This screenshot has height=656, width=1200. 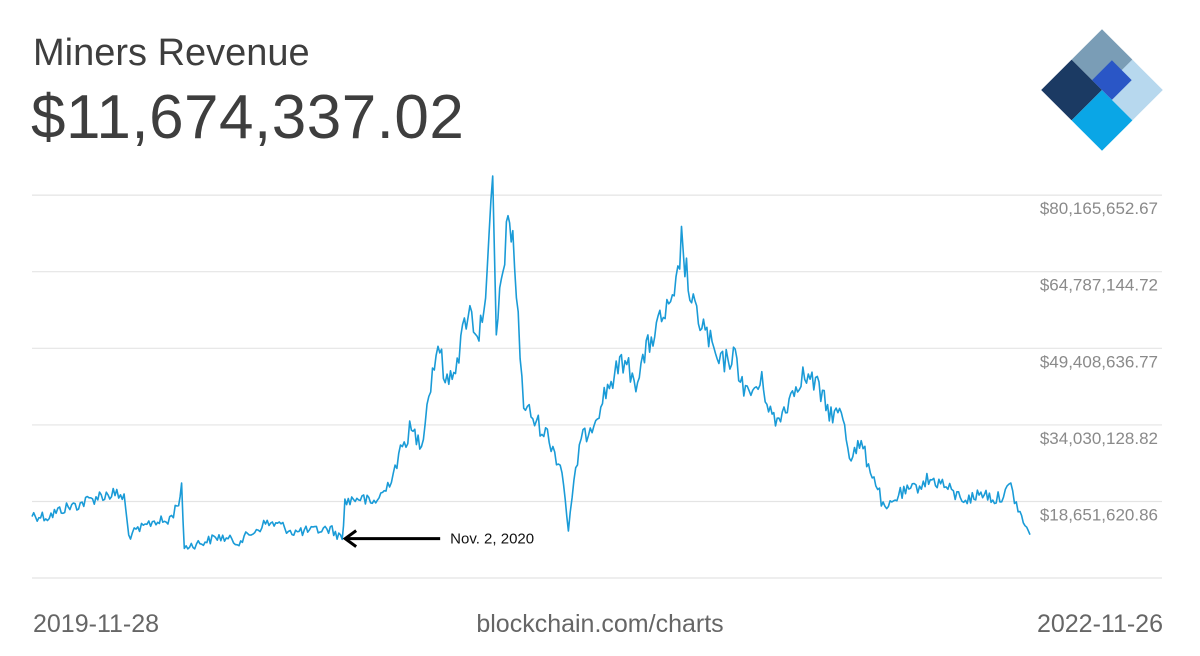 I want to click on y-tick-label: $64,787,144.72, so click(x=1099, y=285).